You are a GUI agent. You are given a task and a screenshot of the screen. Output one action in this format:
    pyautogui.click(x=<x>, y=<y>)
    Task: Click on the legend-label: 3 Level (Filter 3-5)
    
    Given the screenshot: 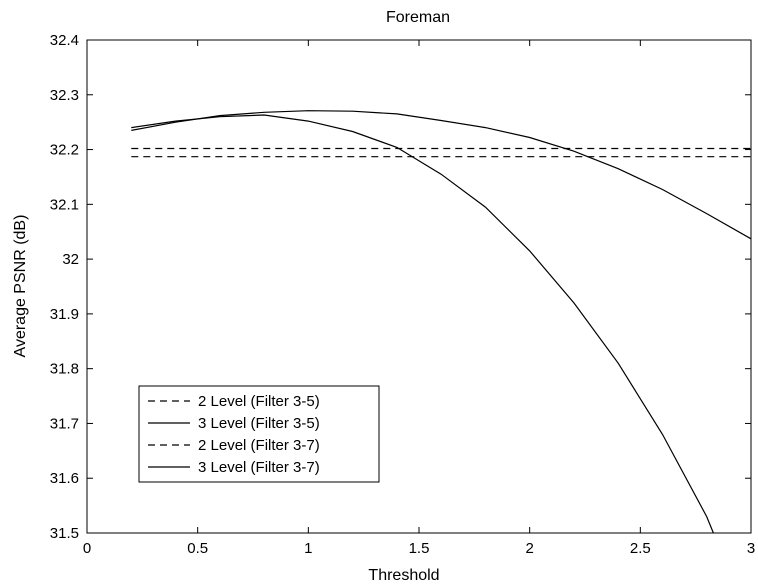 What is the action you would take?
    pyautogui.click(x=259, y=423)
    